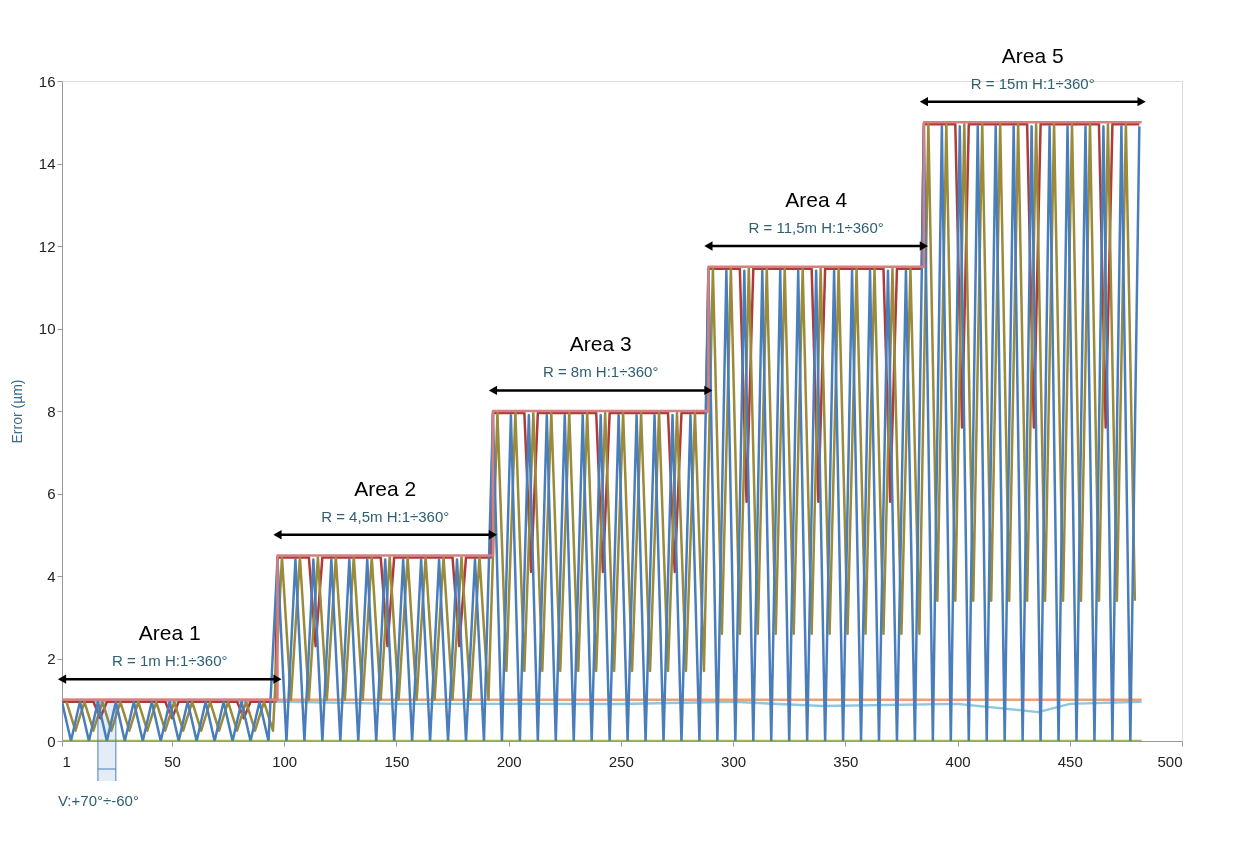 This screenshot has height=844, width=1251. What do you see at coordinates (1170, 761) in the screenshot?
I see `x-tick-label: 500` at bounding box center [1170, 761].